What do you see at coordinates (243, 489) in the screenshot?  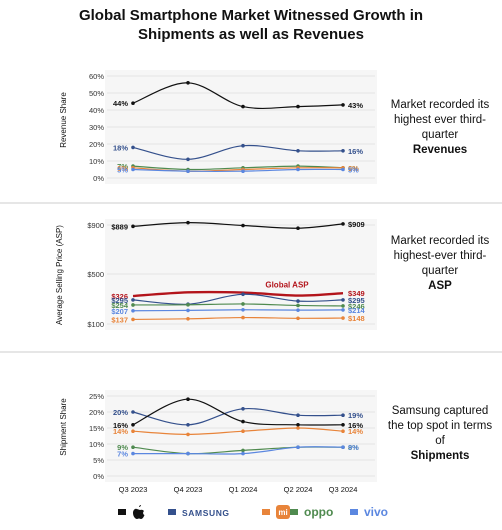 I see `x-tick-label: Q1 2024` at bounding box center [243, 489].